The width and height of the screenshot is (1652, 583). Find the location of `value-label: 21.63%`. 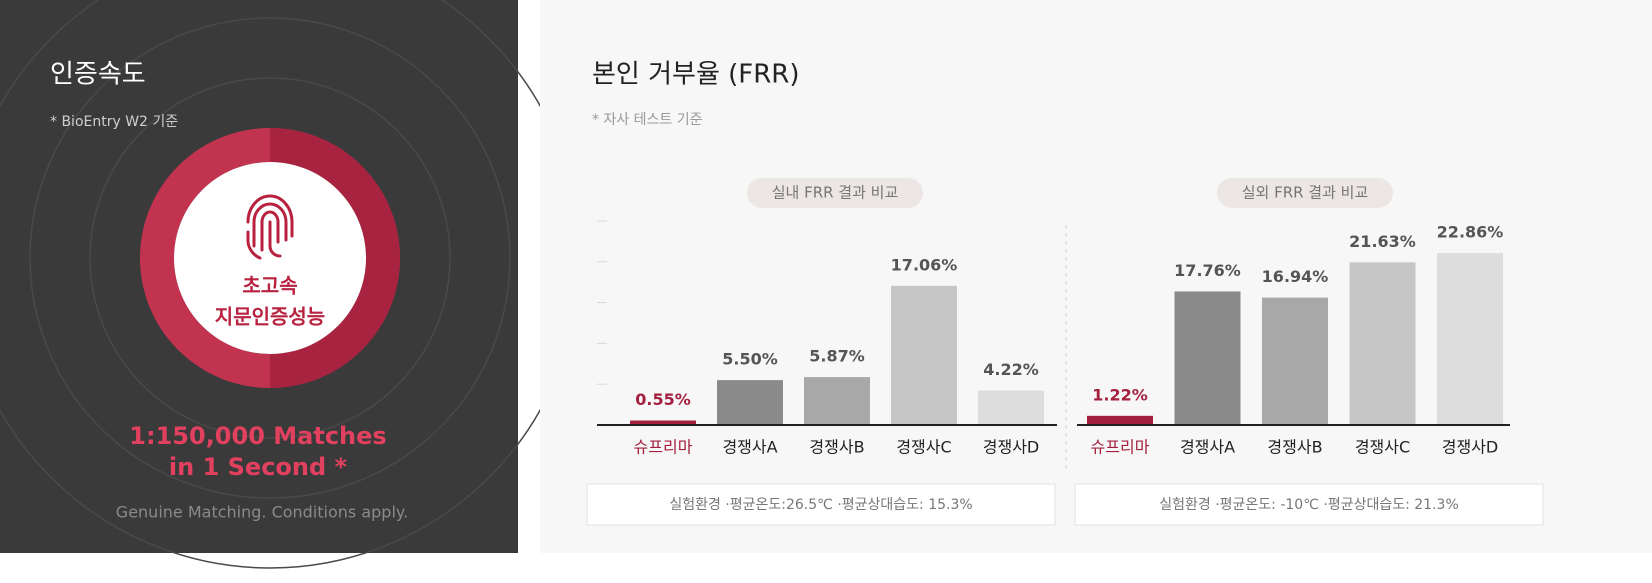

value-label: 21.63% is located at coordinates (1382, 241).